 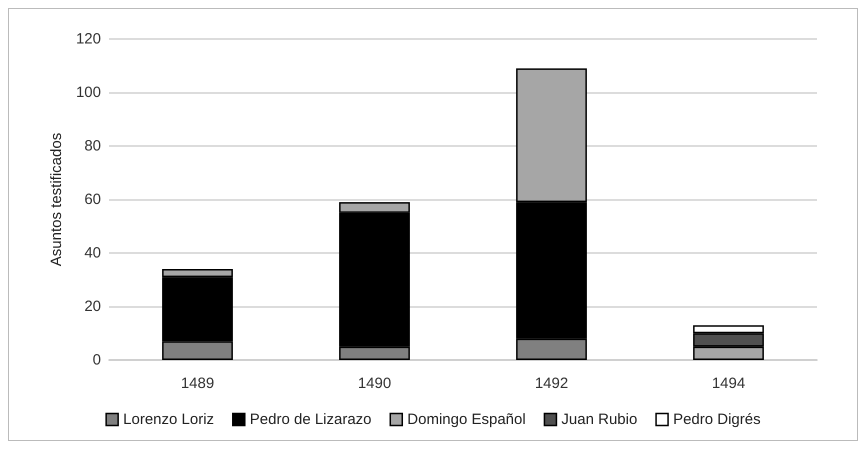 I want to click on x-tick-label: 1494, so click(x=729, y=383).